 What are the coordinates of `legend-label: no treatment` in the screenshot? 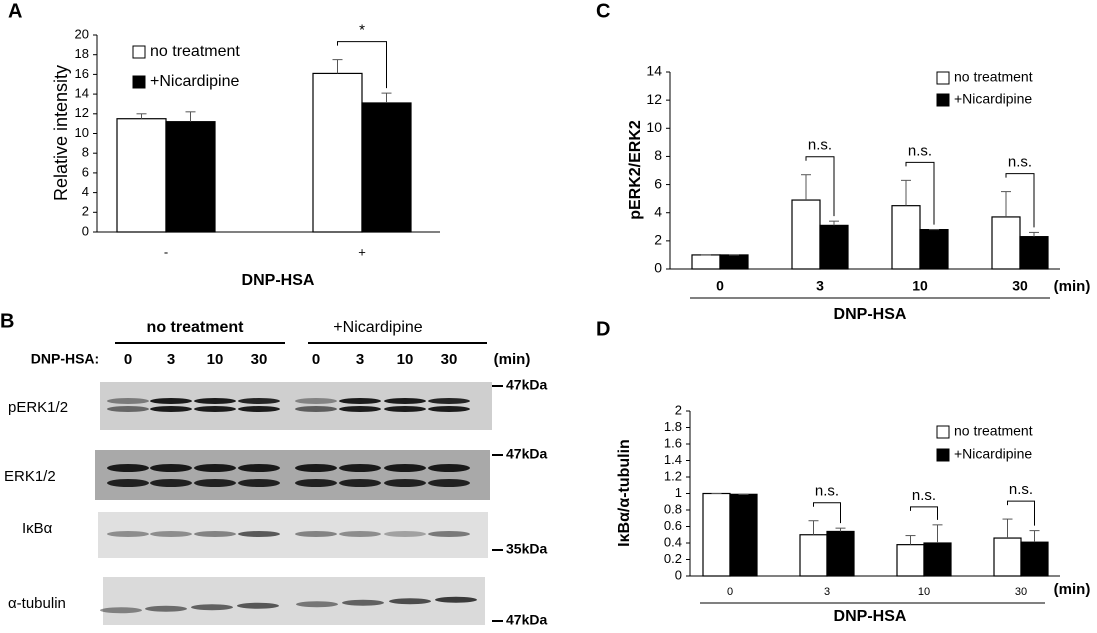 It's located at (993, 77).